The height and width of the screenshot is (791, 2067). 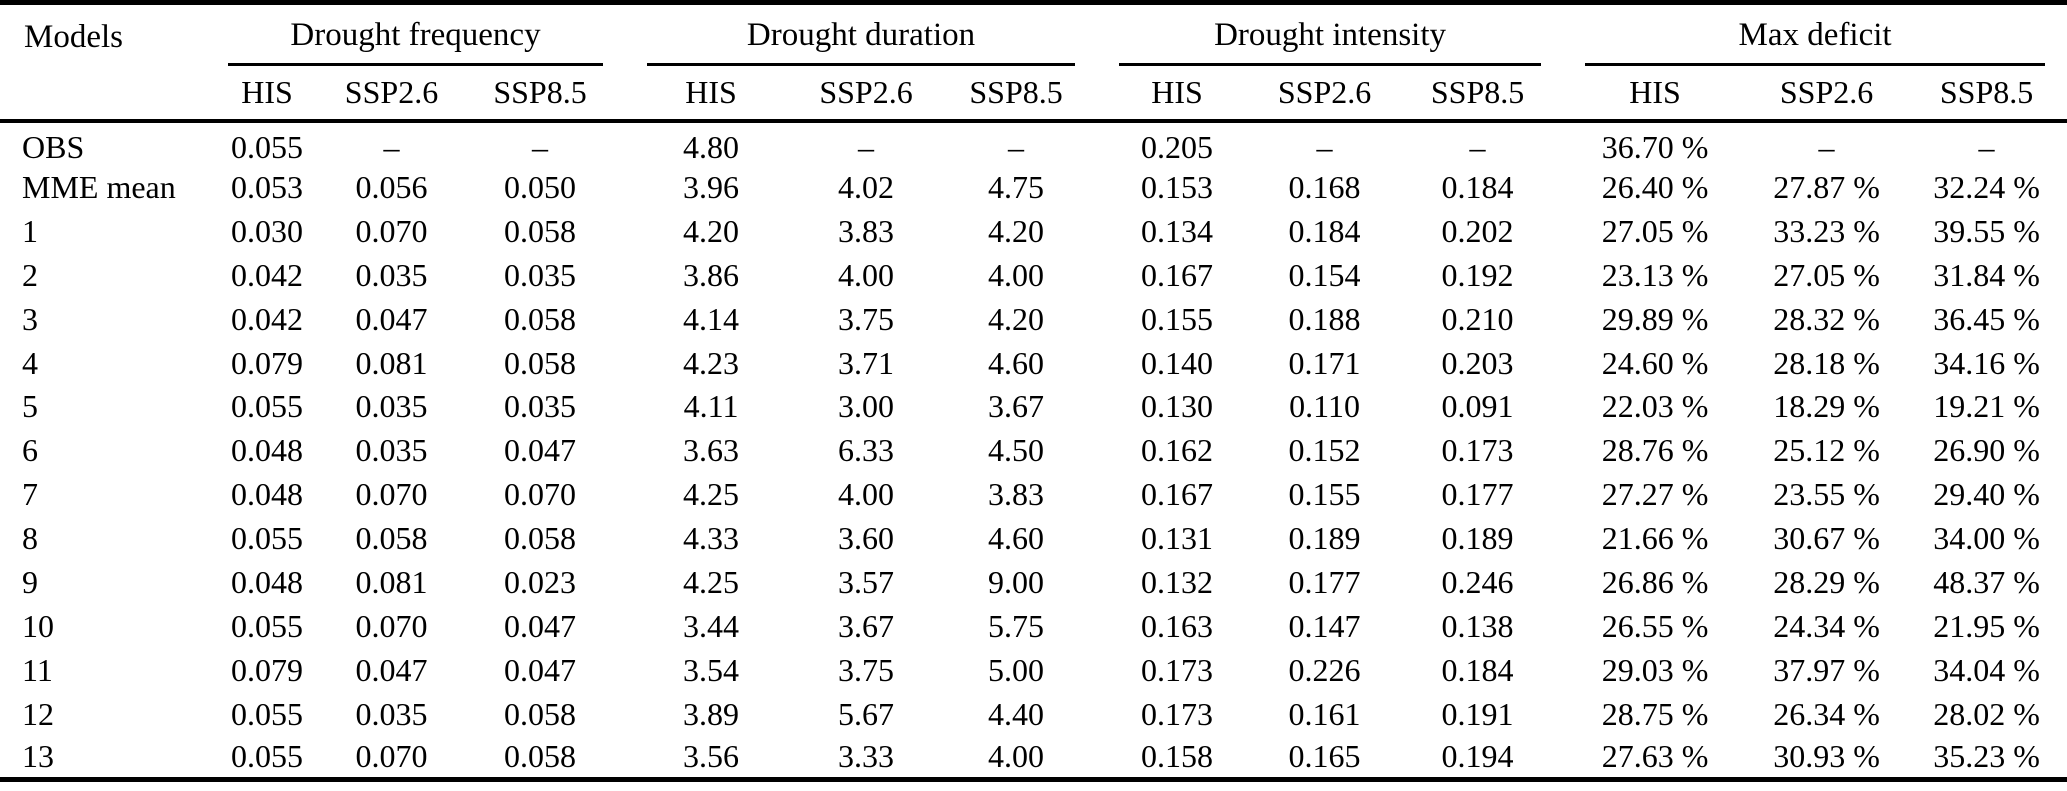 What do you see at coordinates (1177, 362) in the screenshot?
I see `value-cell: 0.140` at bounding box center [1177, 362].